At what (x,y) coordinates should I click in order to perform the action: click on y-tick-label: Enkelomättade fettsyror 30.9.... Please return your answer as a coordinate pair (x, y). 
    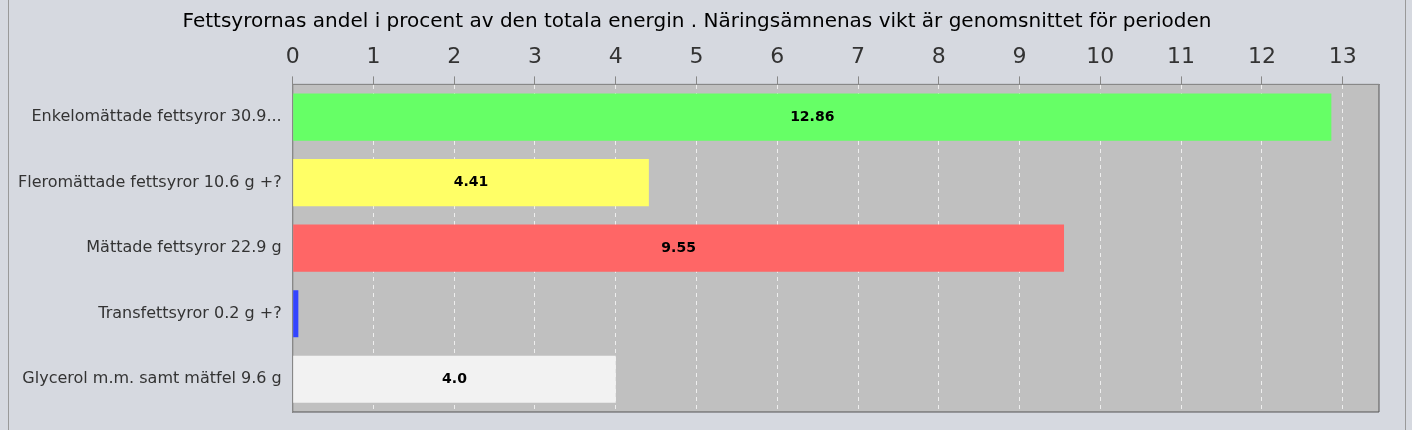
    Looking at the image, I should click on (156, 116).